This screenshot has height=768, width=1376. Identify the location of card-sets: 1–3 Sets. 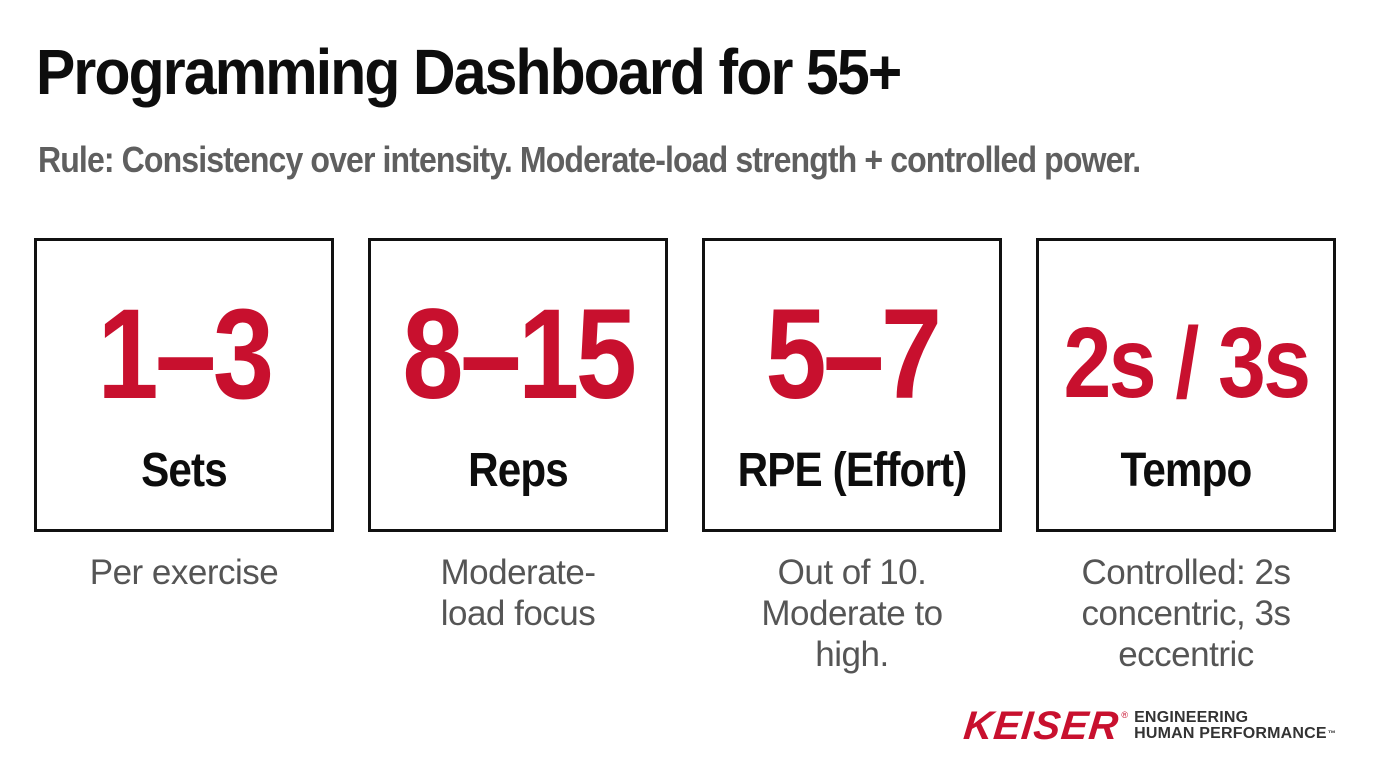
(184, 385).